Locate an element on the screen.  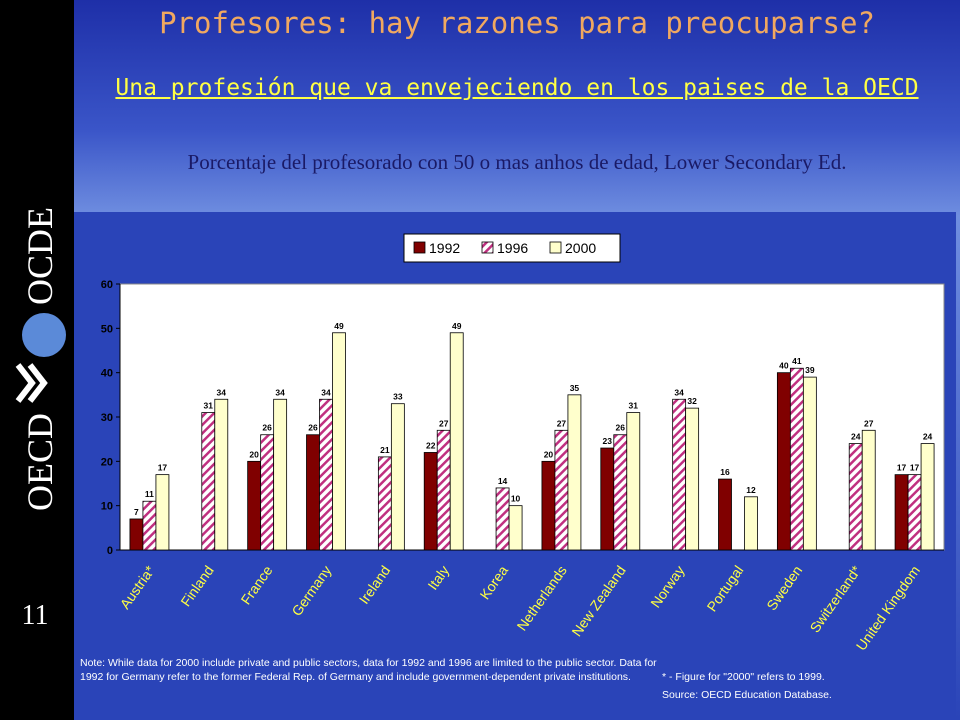
data-label: 12 is located at coordinates (751, 490).